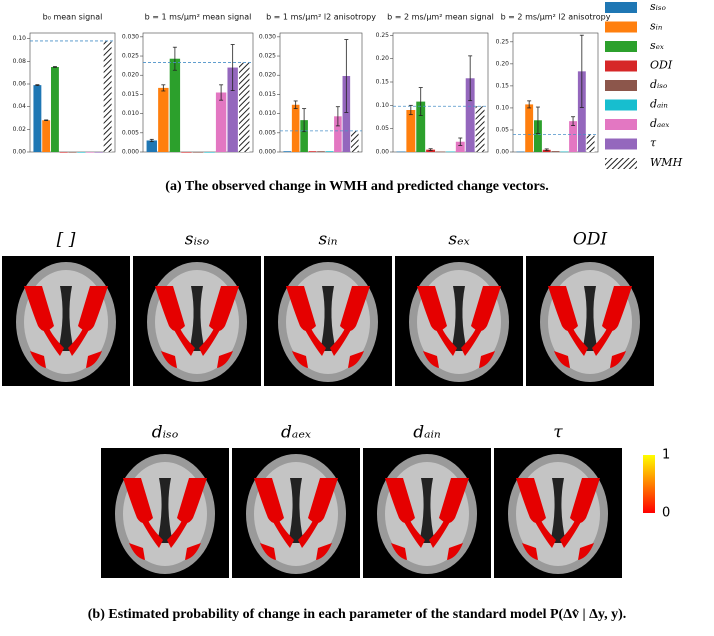 Image resolution: width=714 pixels, height=636 pixels. I want to click on chart-title: b₀ mean signal, so click(73, 17).